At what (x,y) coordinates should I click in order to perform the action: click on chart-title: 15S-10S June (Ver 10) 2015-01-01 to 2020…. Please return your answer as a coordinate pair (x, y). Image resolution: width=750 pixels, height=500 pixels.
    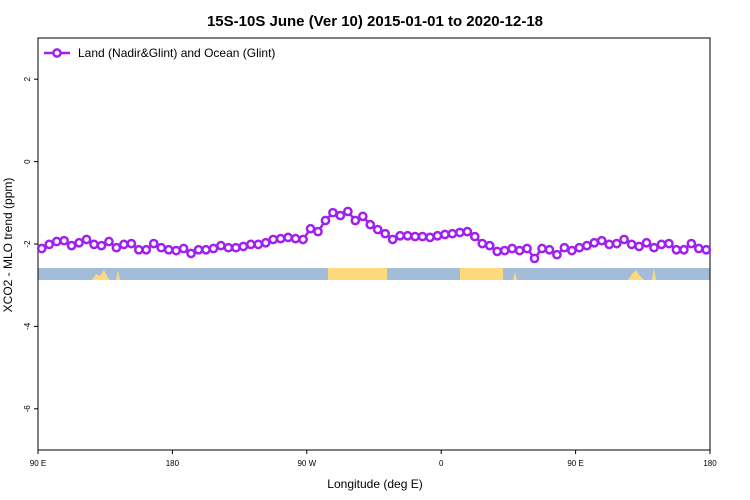
    Looking at the image, I should click on (375, 21).